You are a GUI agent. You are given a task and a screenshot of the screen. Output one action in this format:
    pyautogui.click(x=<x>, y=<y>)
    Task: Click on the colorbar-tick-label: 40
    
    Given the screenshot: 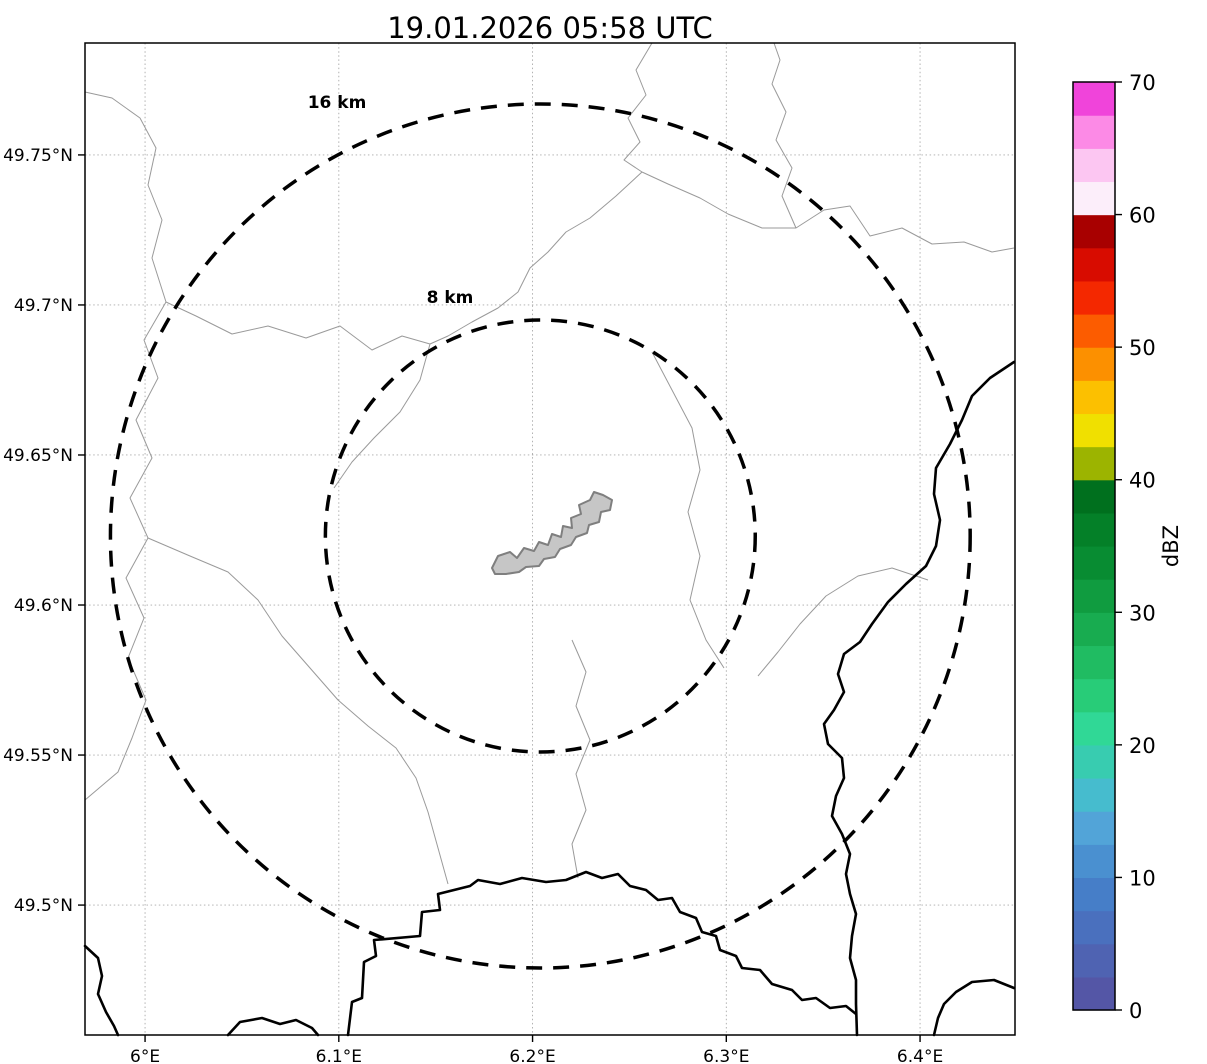 What is the action you would take?
    pyautogui.click(x=1142, y=481)
    